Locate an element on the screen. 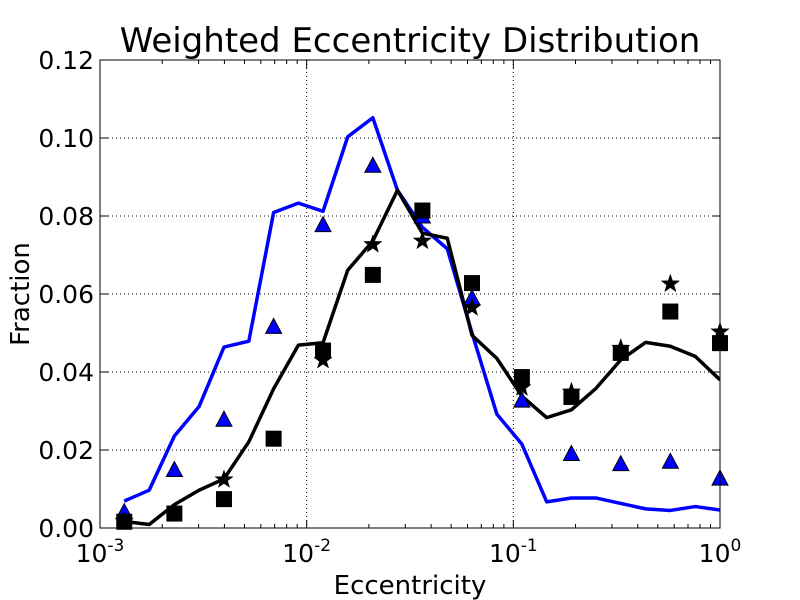  y-tick-label: 0.00 is located at coordinates (66, 528).